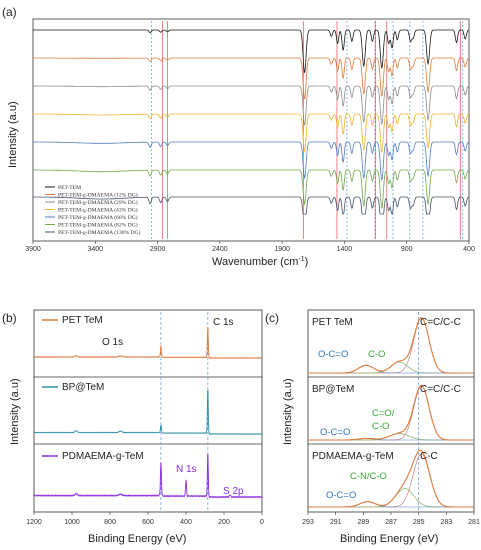  Describe the element at coordinates (474, 522) in the screenshot. I see `c-tick-label: 281` at that location.